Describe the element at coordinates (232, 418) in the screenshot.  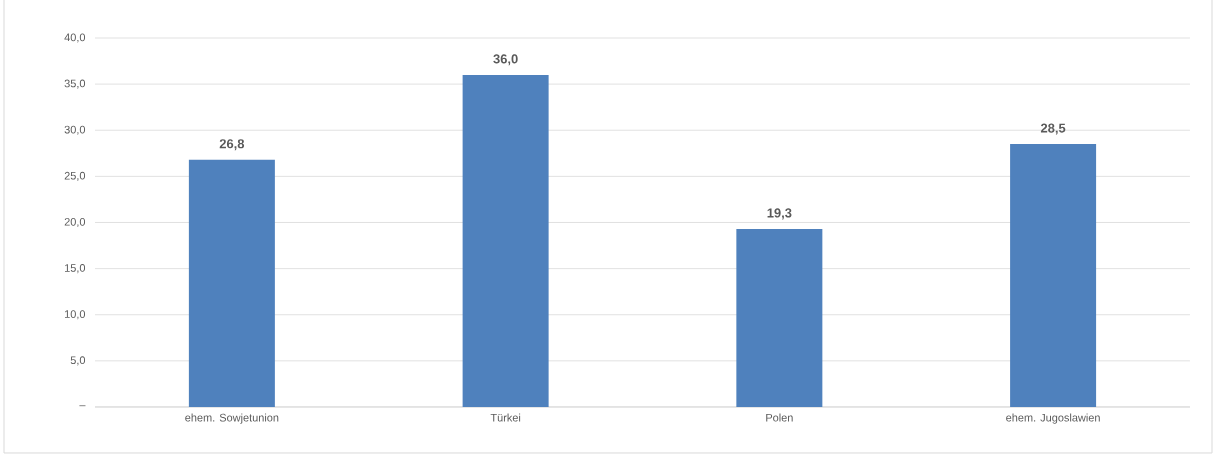
I see `x-tick-label: ehem. Sowjetunion` at that location.